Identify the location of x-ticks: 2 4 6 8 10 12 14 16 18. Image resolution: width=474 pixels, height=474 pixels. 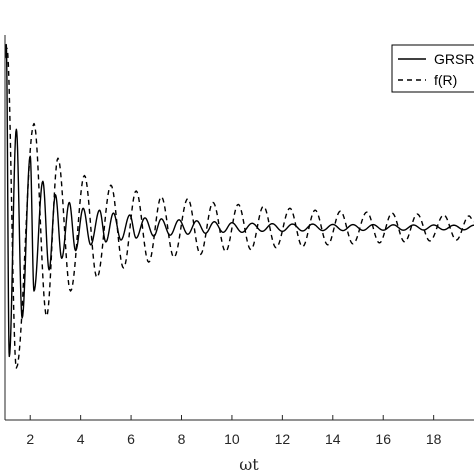
(234, 431).